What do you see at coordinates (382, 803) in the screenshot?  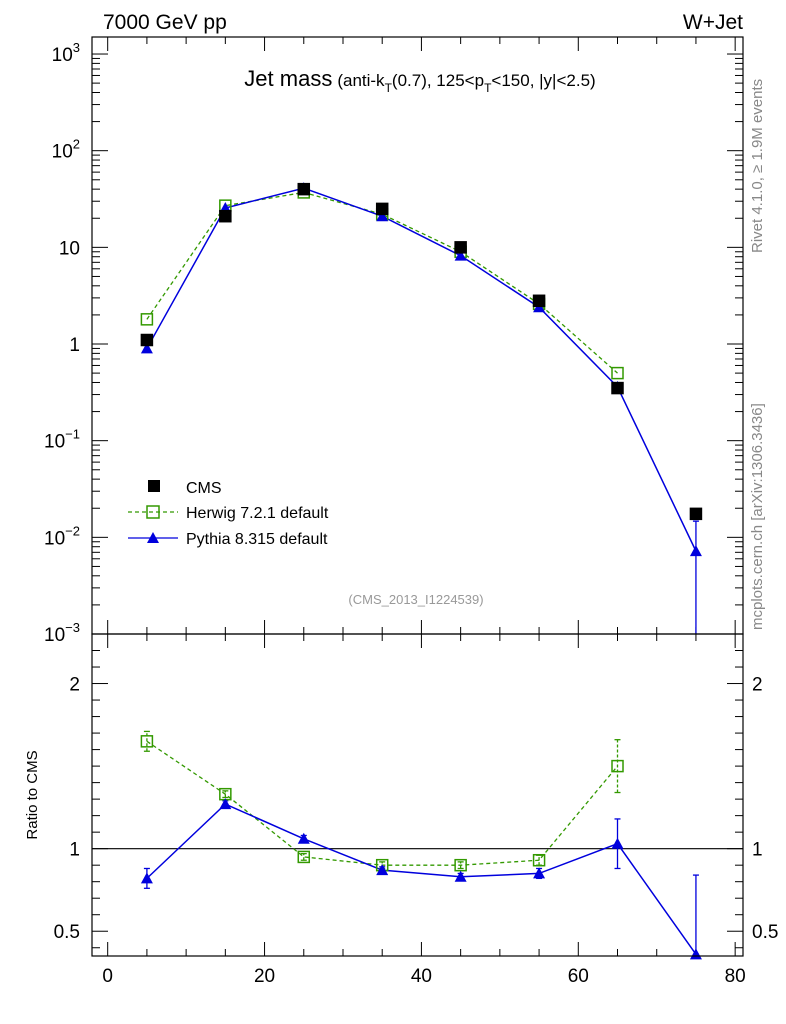 I see `ratio-herwig-line` at bounding box center [382, 803].